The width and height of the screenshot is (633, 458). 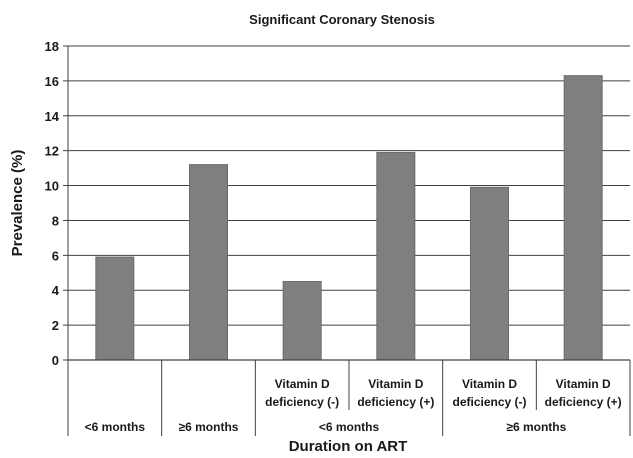 I want to click on y-tick-label: 2, so click(x=55, y=325).